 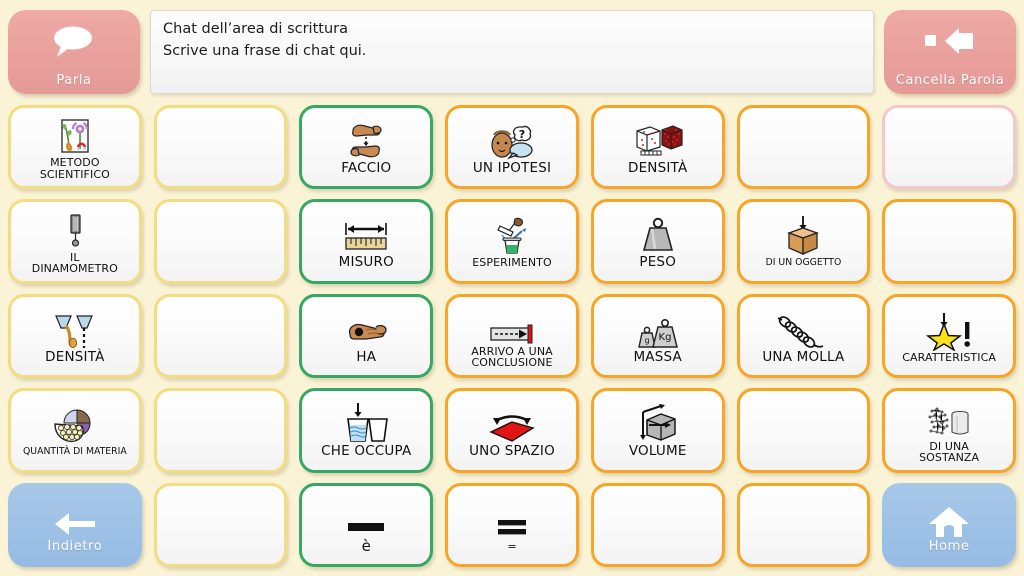 I want to click on symbol-cell-e-verb: è, so click(x=366, y=524).